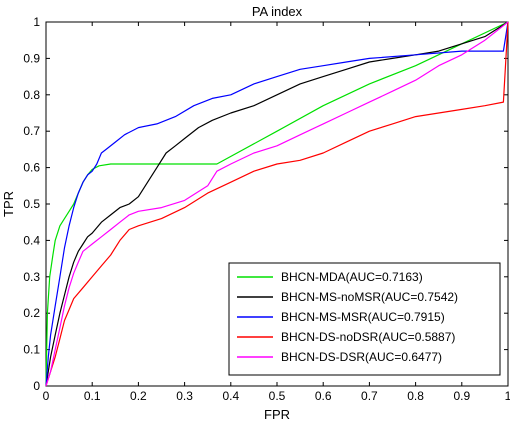 Image resolution: width=510 pixels, height=423 pixels. Describe the element at coordinates (277, 414) in the screenshot. I see `x-axis-title: FPR` at that location.